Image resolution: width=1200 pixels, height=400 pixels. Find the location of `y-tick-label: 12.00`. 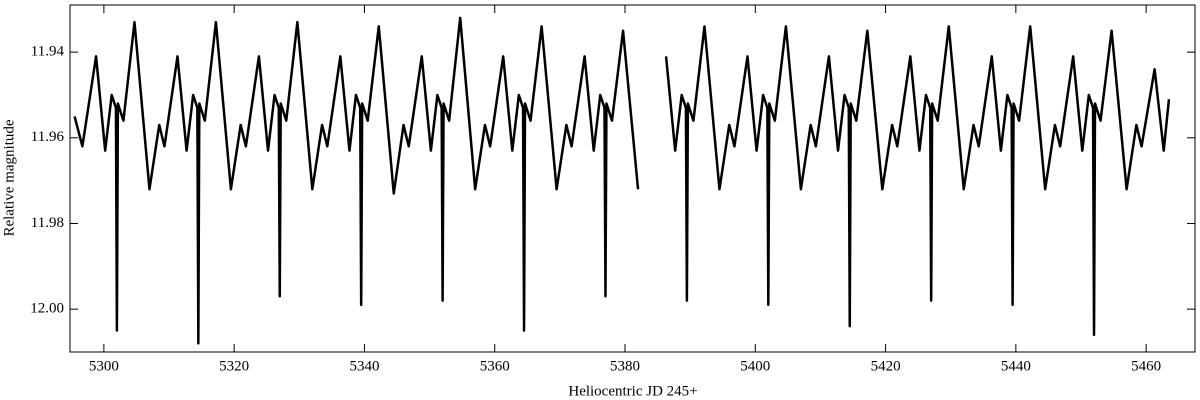

y-tick-label: 12.00 is located at coordinates (47, 309).